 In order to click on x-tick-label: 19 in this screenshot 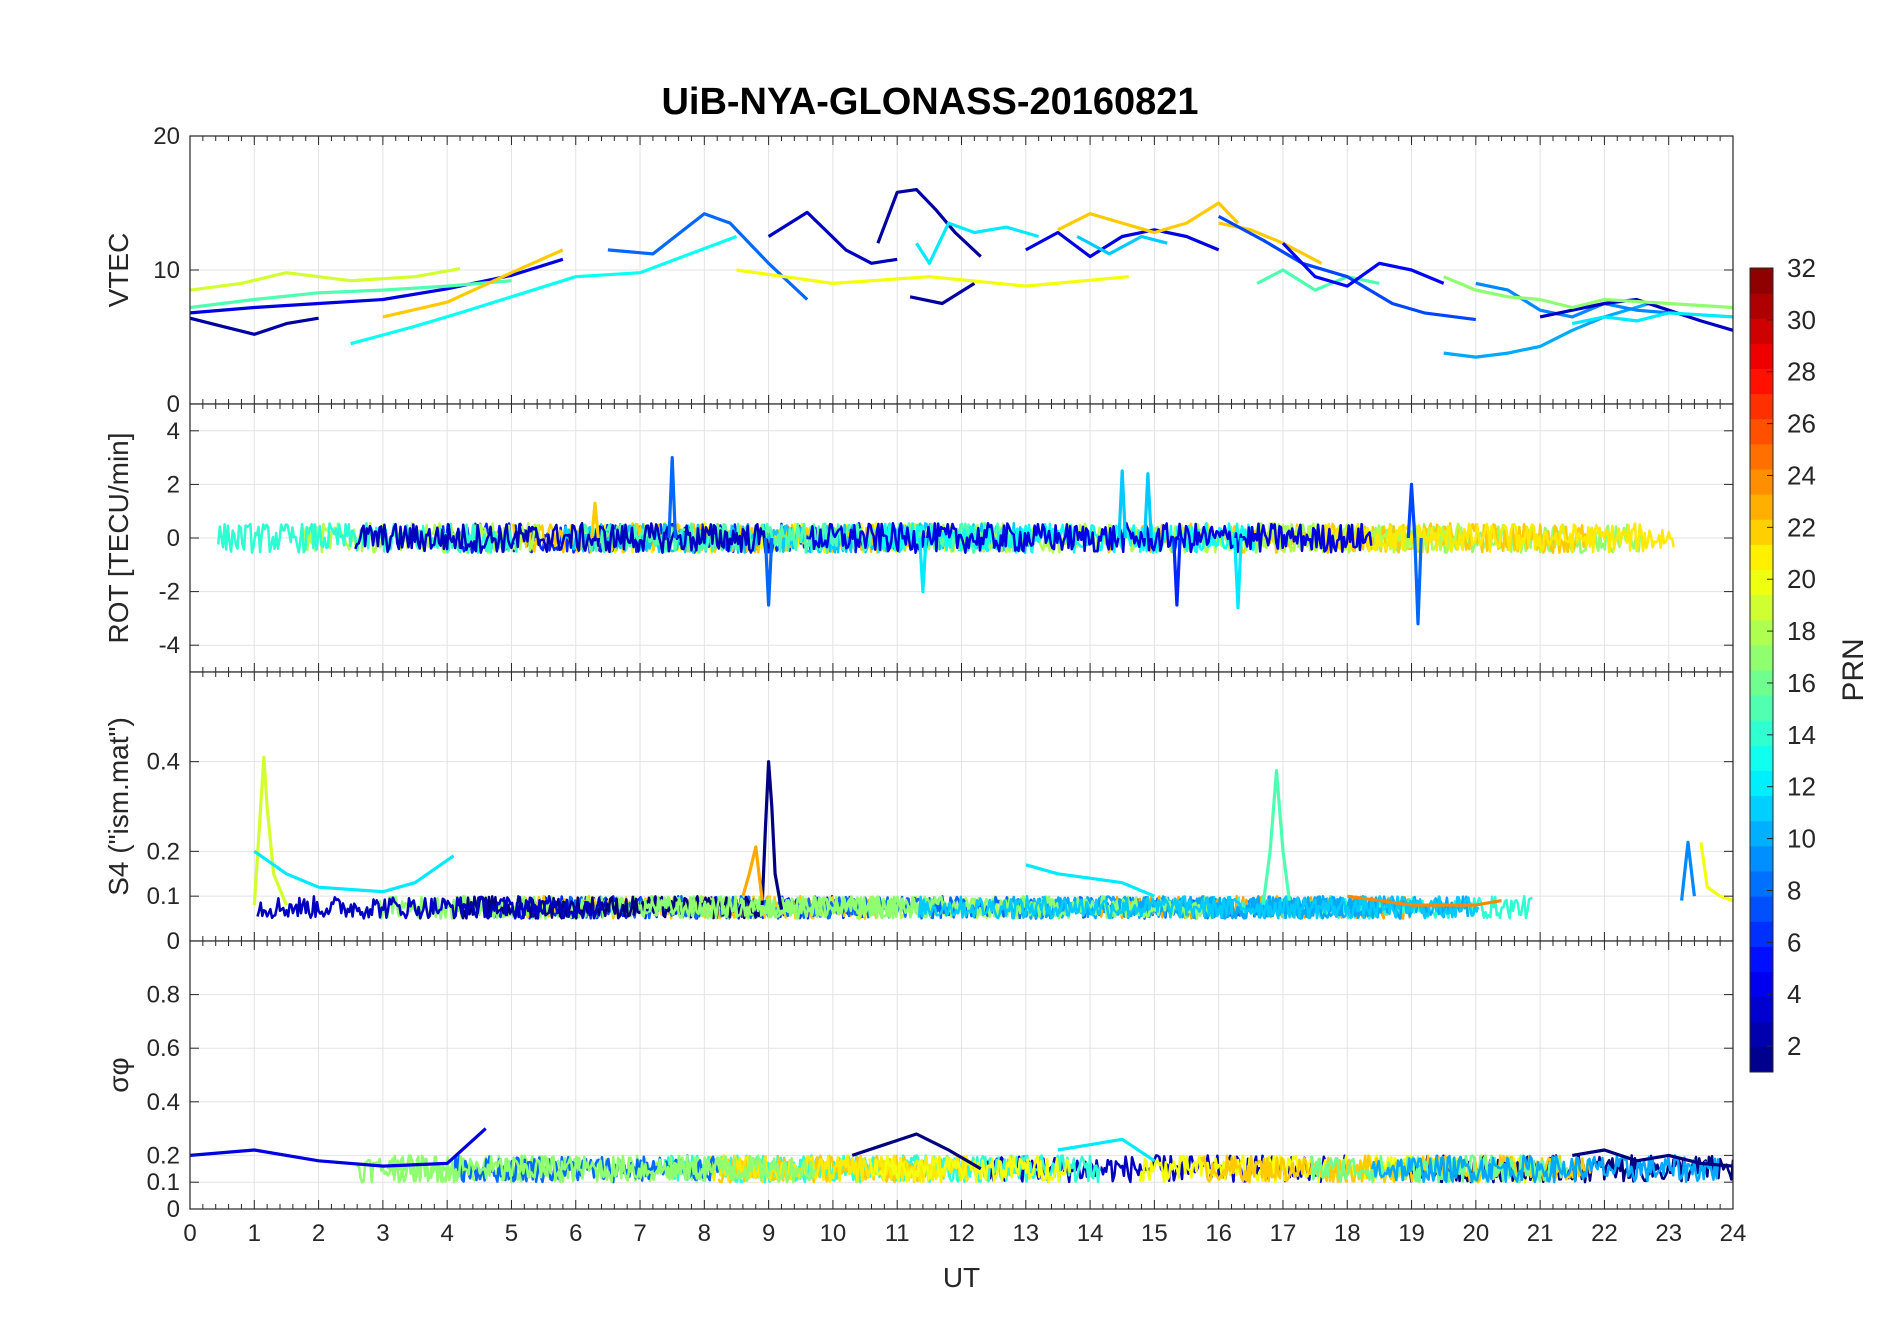, I will do `click(1411, 1233)`.